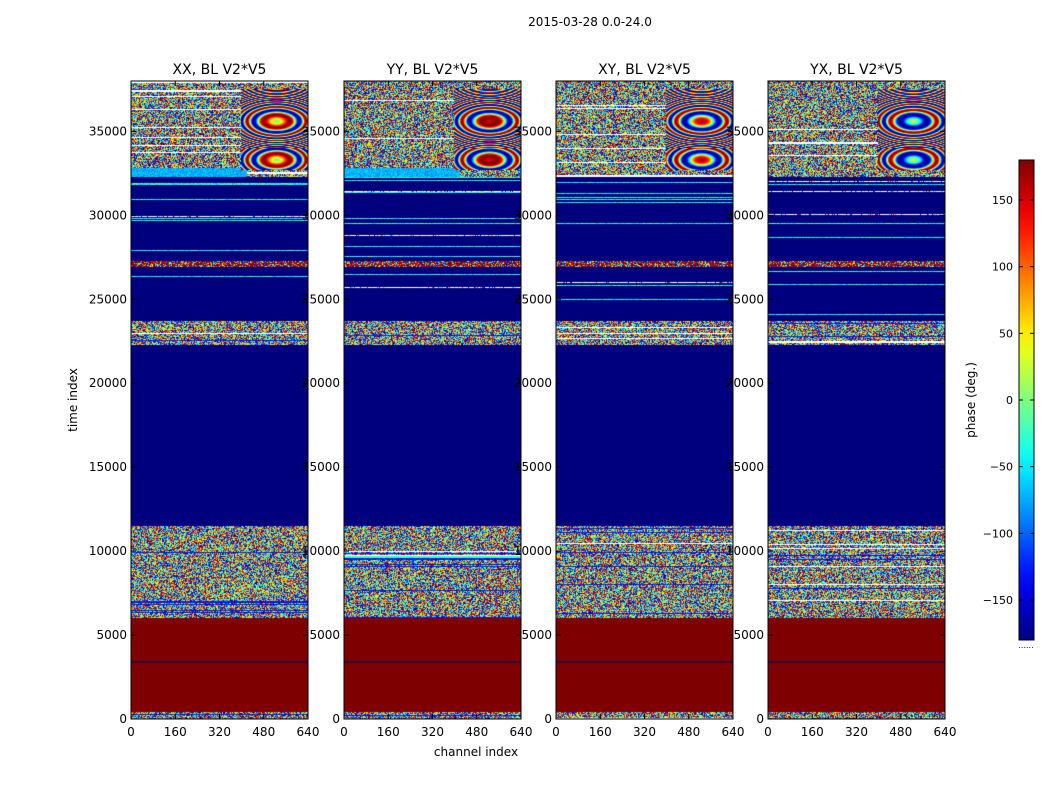 This screenshot has height=800, width=1050. Describe the element at coordinates (998, 533) in the screenshot. I see `colorbar-tick-label: −100` at that location.